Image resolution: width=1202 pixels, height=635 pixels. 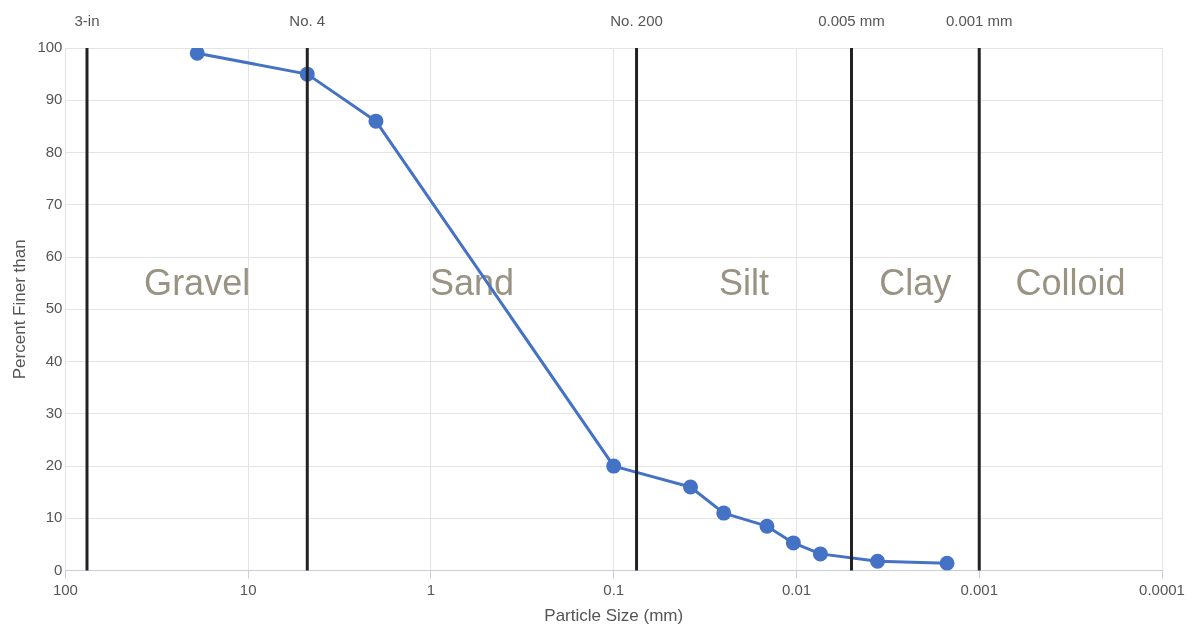 What do you see at coordinates (796, 589) in the screenshot?
I see `x-tick-label: 0.01` at bounding box center [796, 589].